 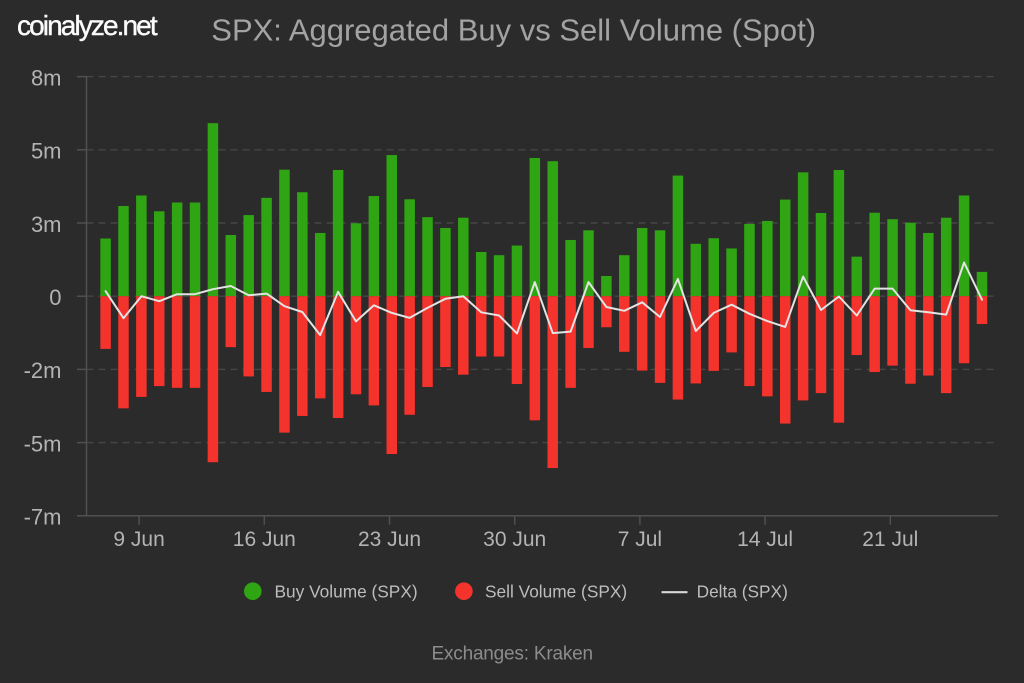 What do you see at coordinates (742, 591) in the screenshot?
I see `svg-text: Delta (SPX)` at bounding box center [742, 591].